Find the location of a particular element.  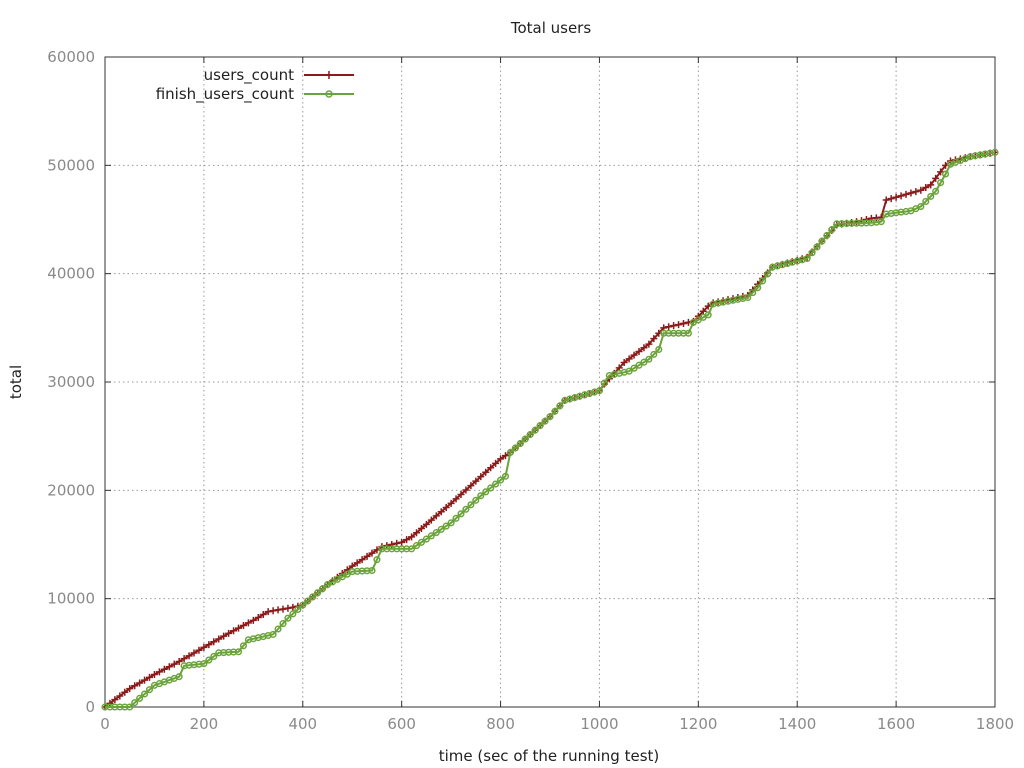

legend-label-users-count: users_count is located at coordinates (249, 75).